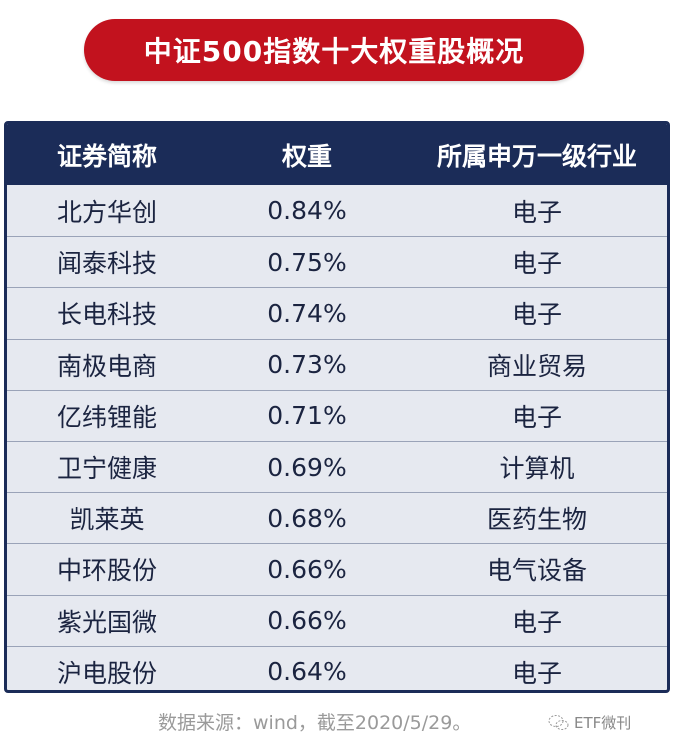 The width and height of the screenshot is (677, 755). Describe the element at coordinates (536, 571) in the screenshot. I see `cell-industry: 电气设备` at that location.